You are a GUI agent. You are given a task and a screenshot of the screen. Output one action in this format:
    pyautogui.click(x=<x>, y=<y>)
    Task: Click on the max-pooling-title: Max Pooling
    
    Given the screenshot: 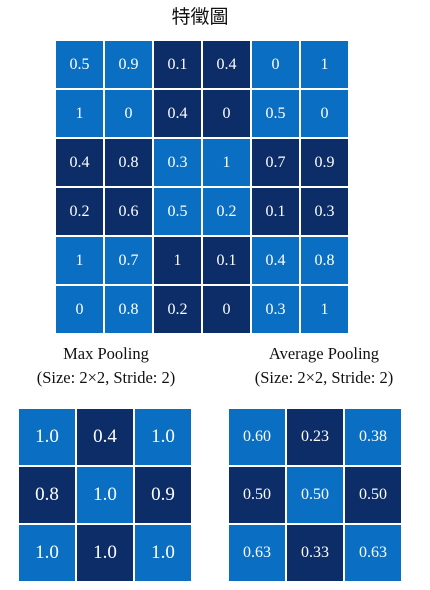 What is the action you would take?
    pyautogui.click(x=106, y=353)
    